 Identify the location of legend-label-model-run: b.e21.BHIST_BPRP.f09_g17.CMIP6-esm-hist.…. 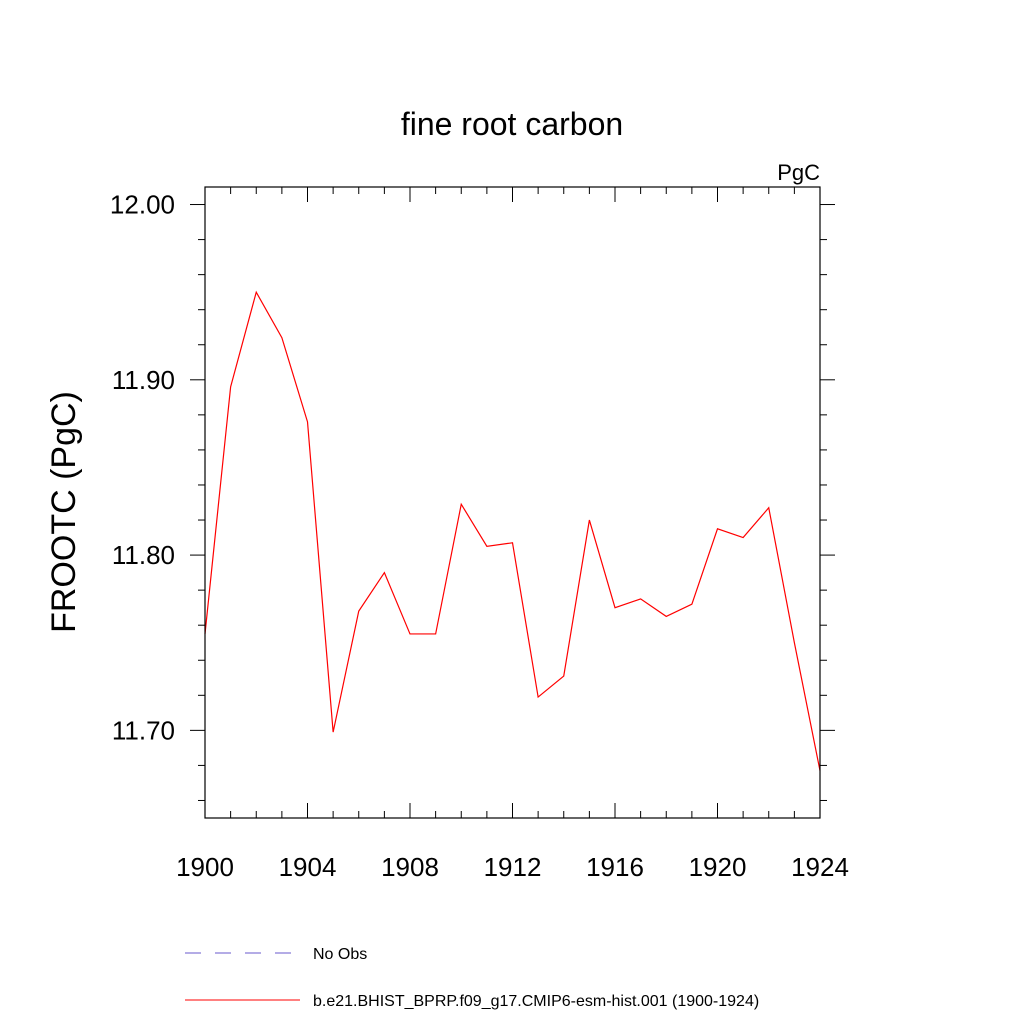
(536, 1001).